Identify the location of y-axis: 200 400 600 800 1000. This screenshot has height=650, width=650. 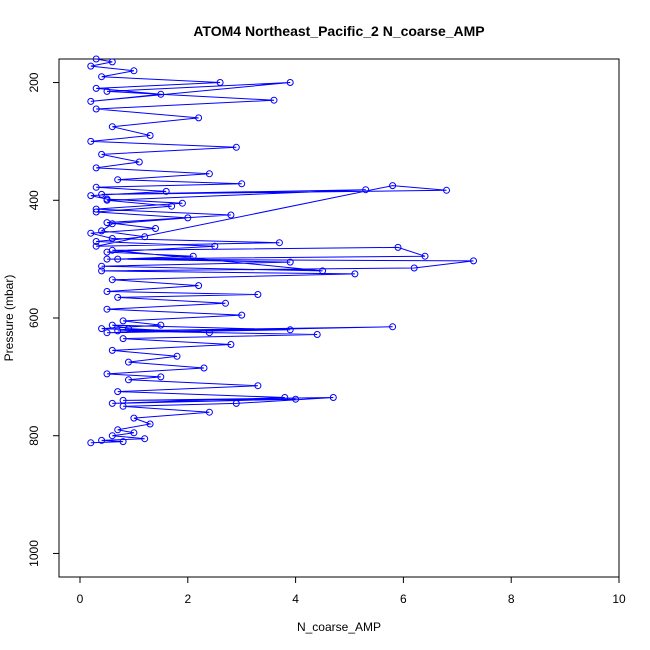
(43, 319).